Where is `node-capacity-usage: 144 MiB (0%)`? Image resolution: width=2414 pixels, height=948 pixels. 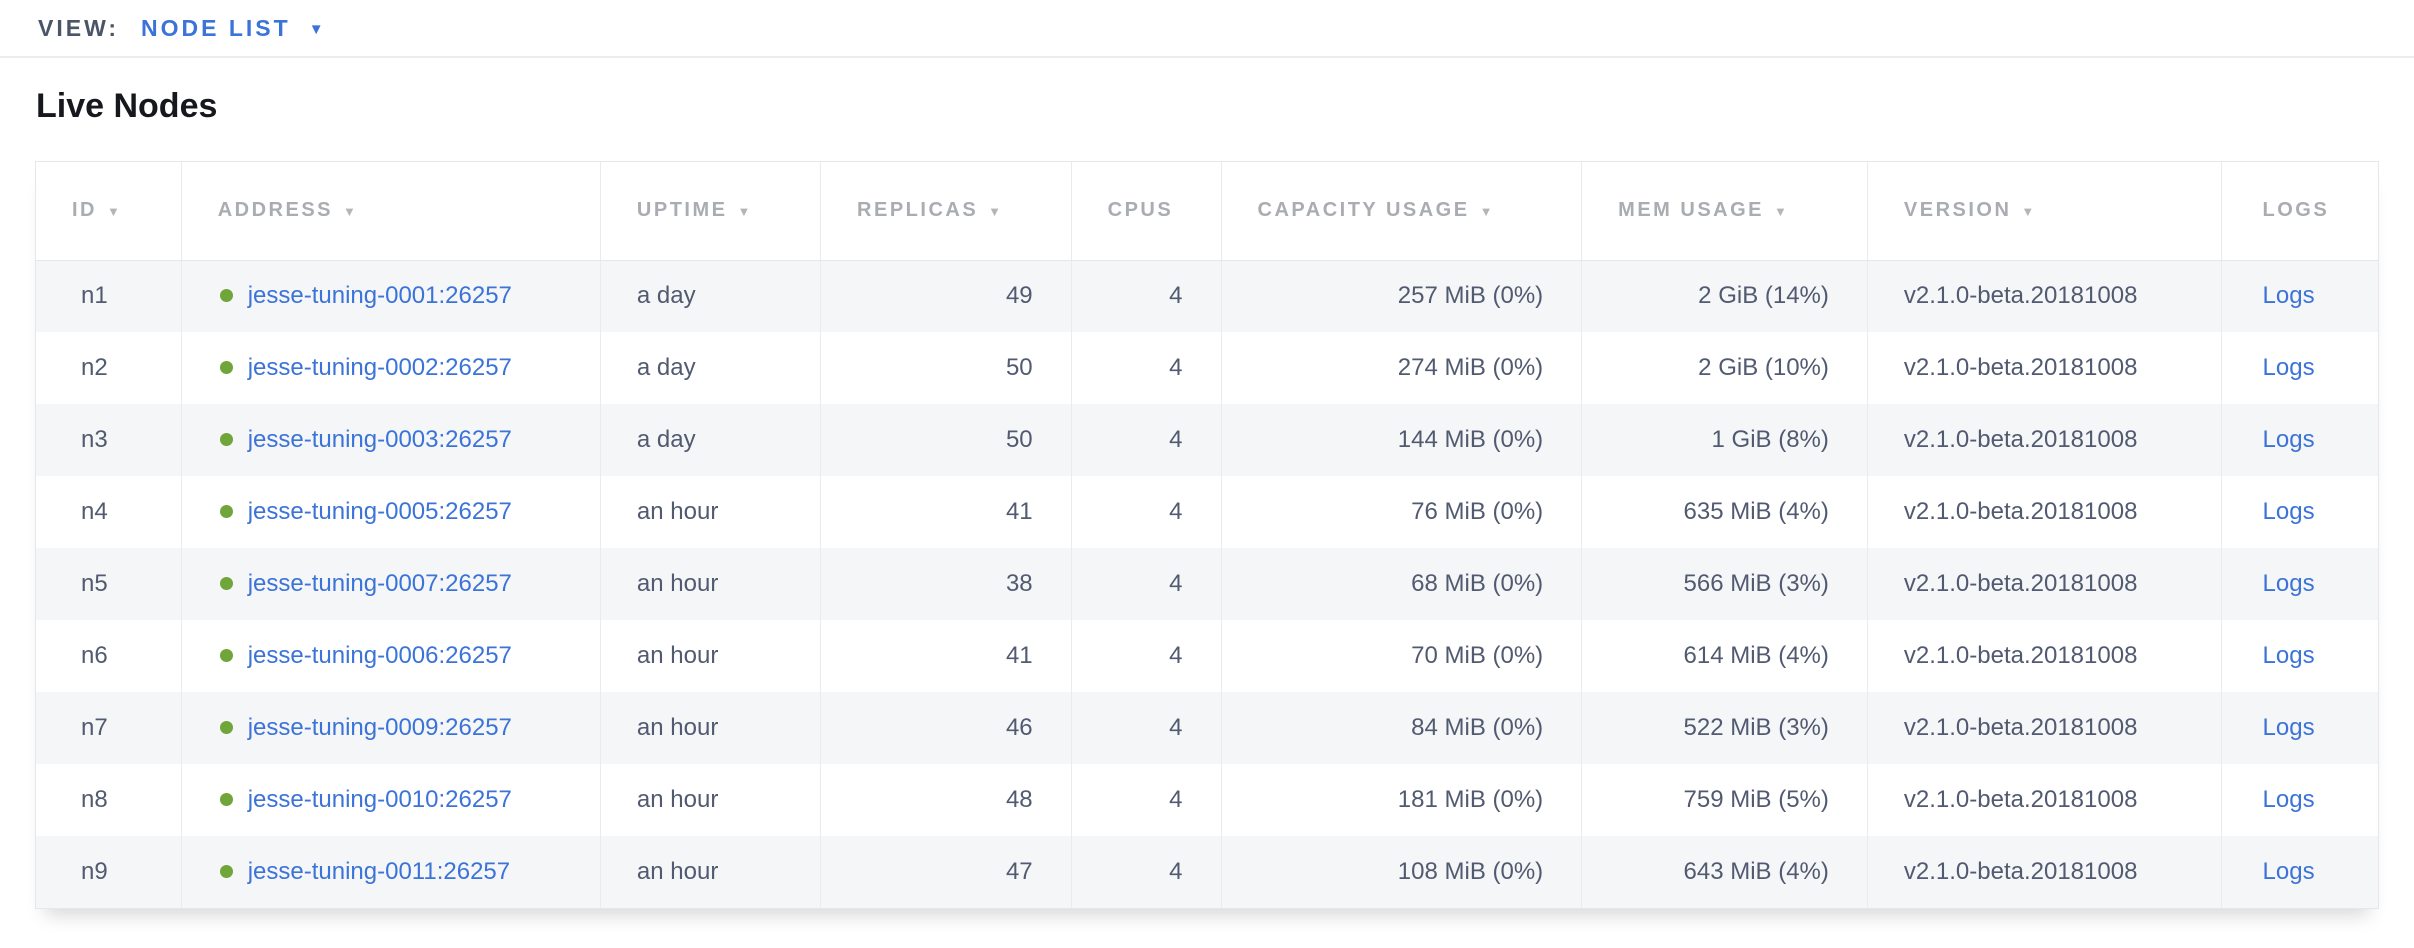 node-capacity-usage: 144 MiB (0%) is located at coordinates (1470, 439).